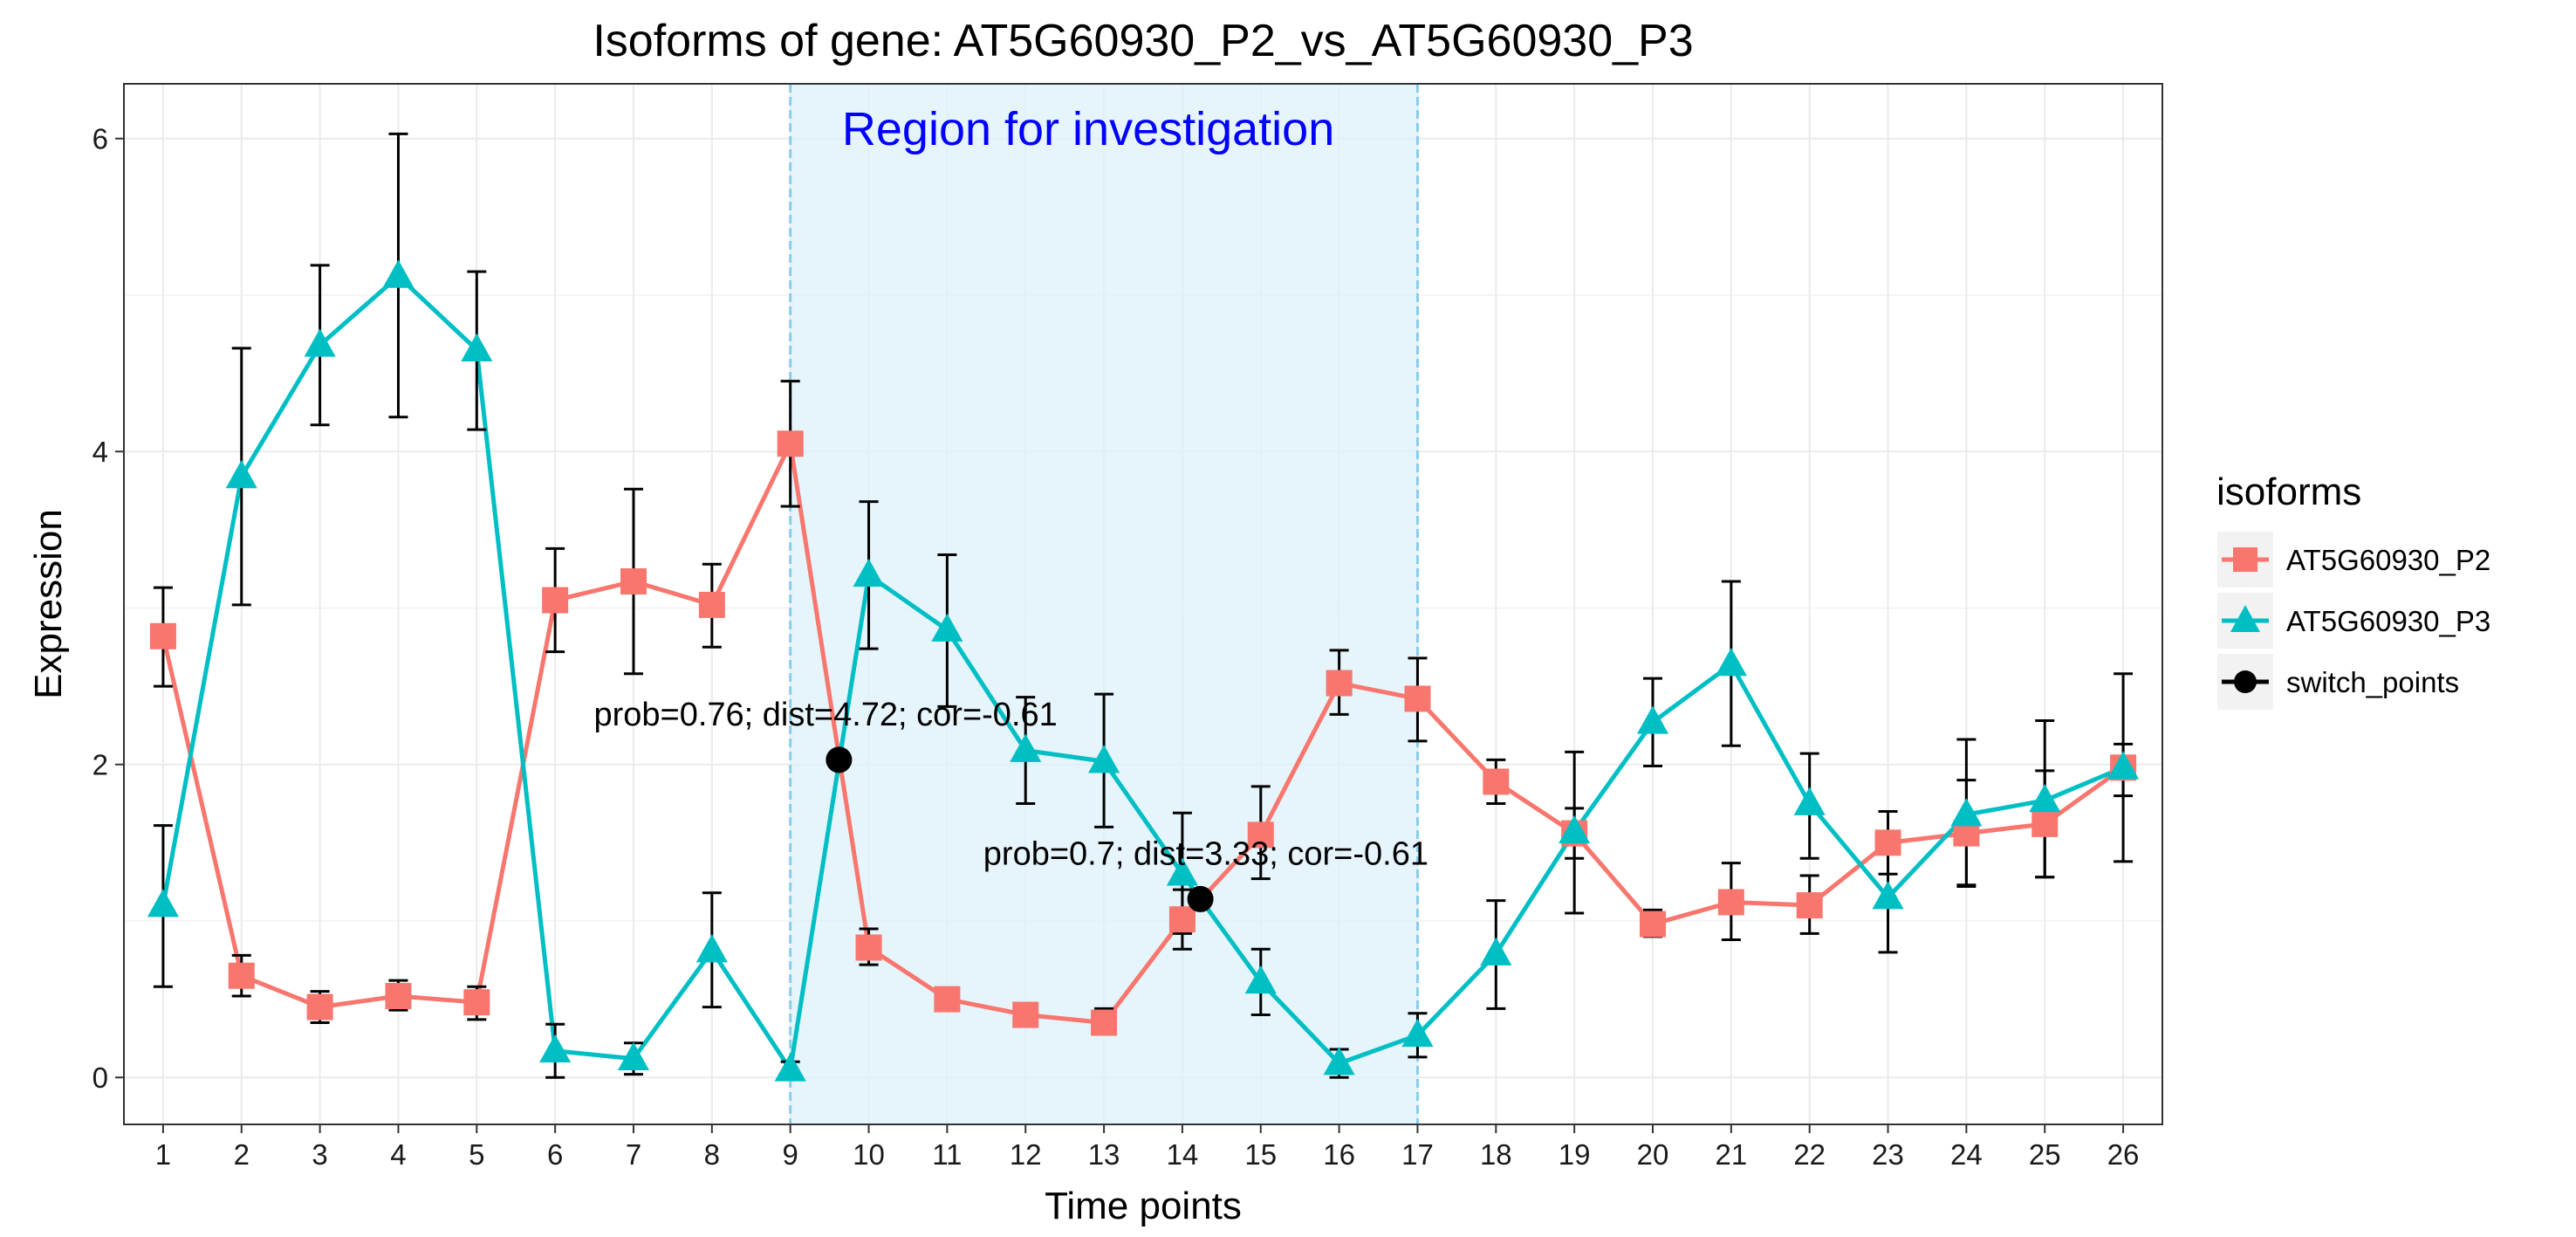 The width and height of the screenshot is (2576, 1237). I want to click on x-tick-label: 21, so click(1731, 1154).